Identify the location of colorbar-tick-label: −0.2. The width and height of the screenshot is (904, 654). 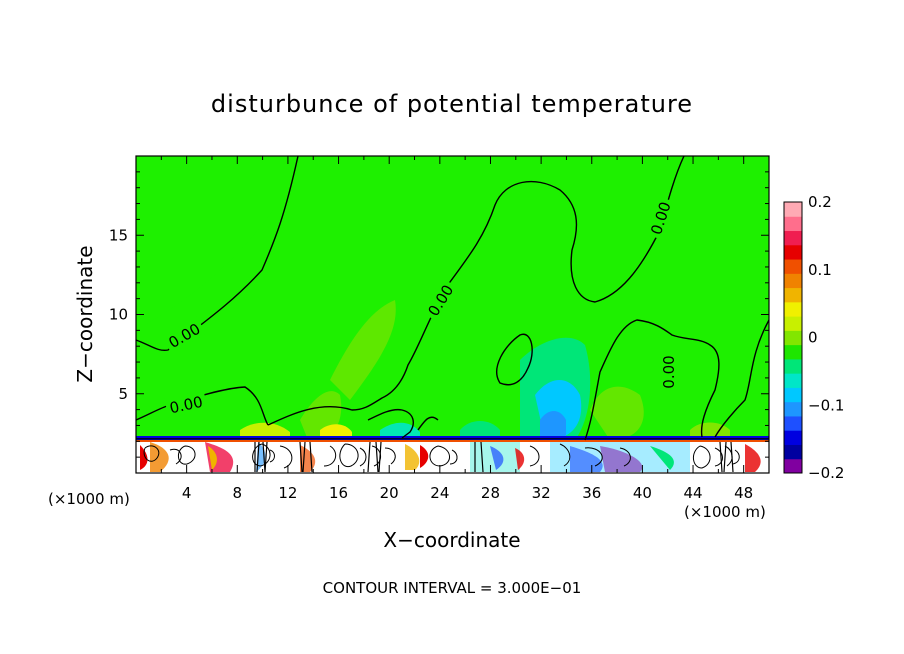
(826, 473).